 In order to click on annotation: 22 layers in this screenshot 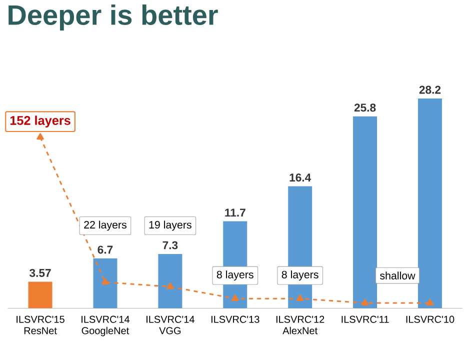, I will do `click(105, 225)`.